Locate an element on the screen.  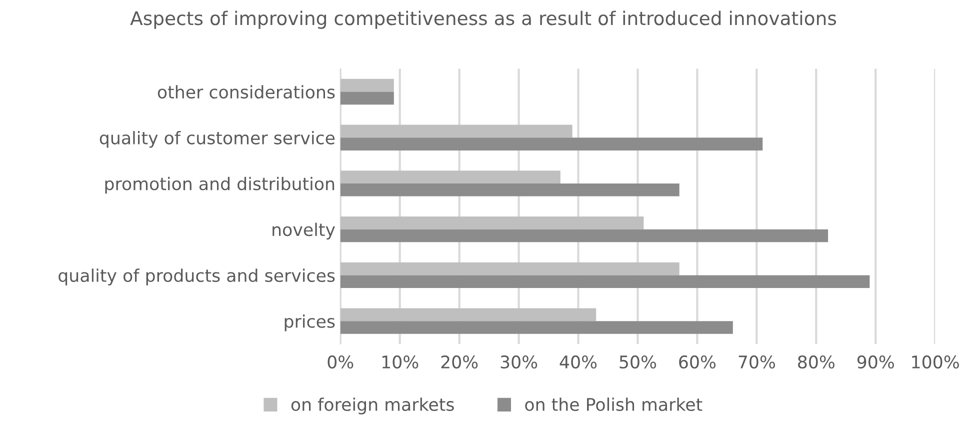
x-tick-label: 0% is located at coordinates (341, 362).